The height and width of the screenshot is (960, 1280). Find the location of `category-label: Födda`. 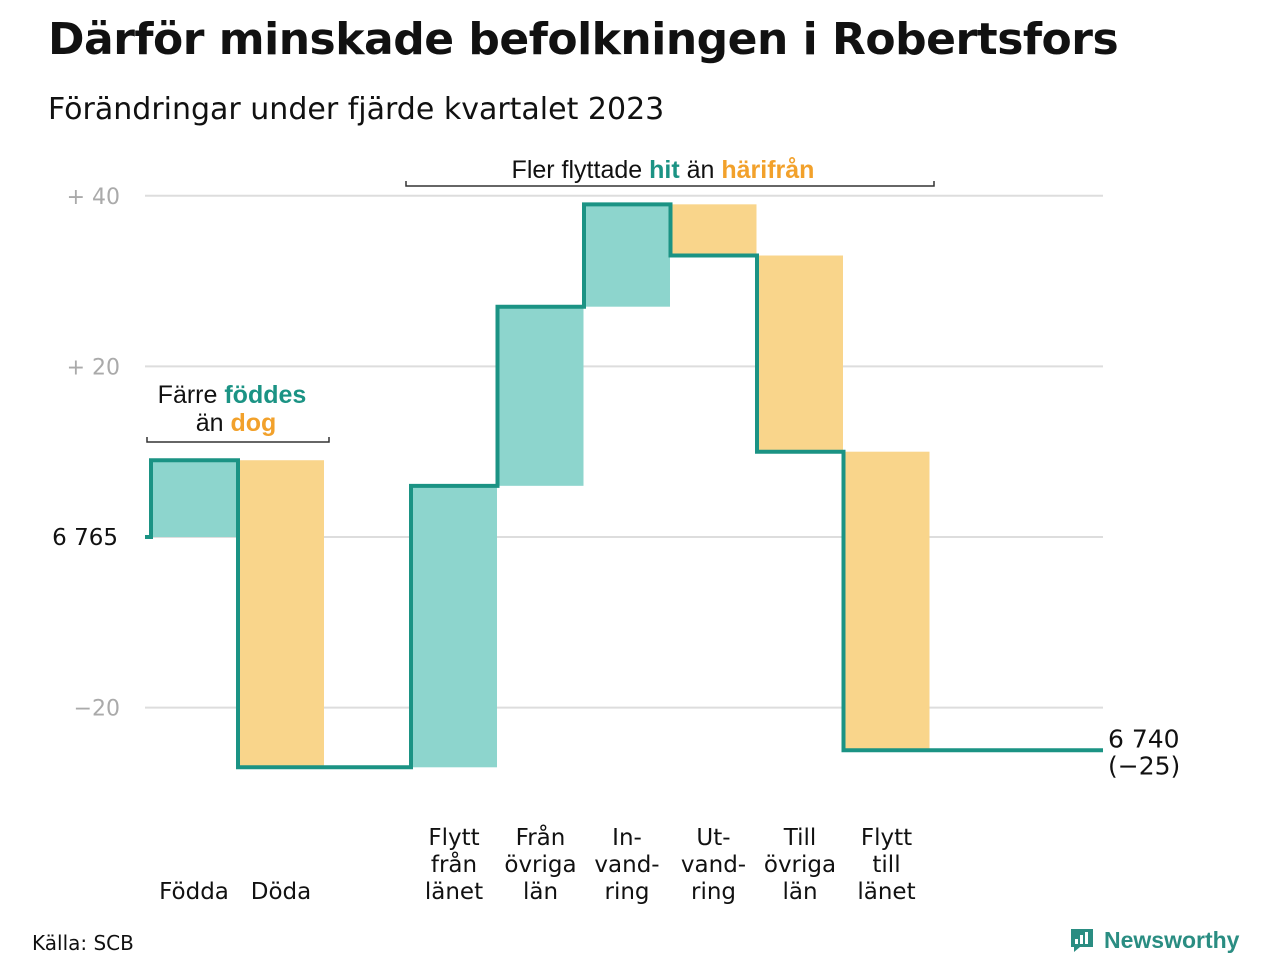

category-label: Födda is located at coordinates (194, 892).